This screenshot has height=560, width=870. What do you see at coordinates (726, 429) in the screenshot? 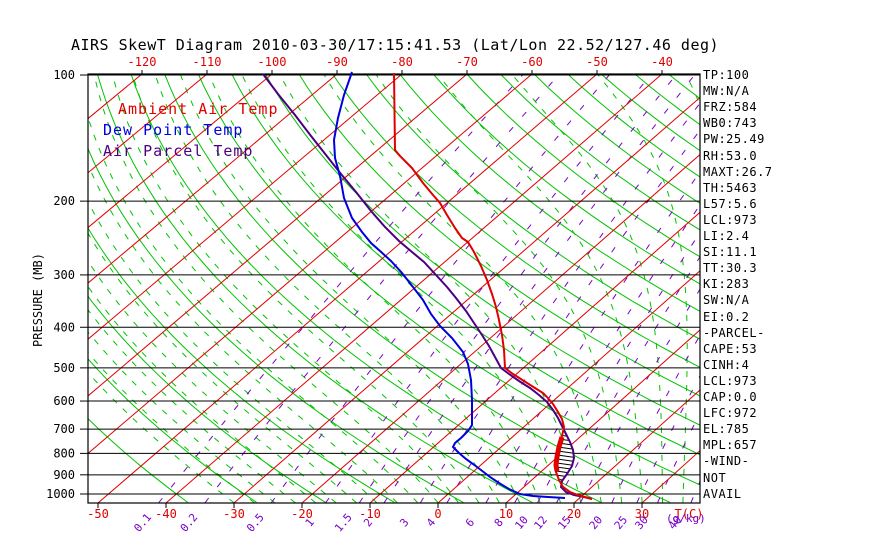
I see `panel-line-el: EL:785` at bounding box center [726, 429].